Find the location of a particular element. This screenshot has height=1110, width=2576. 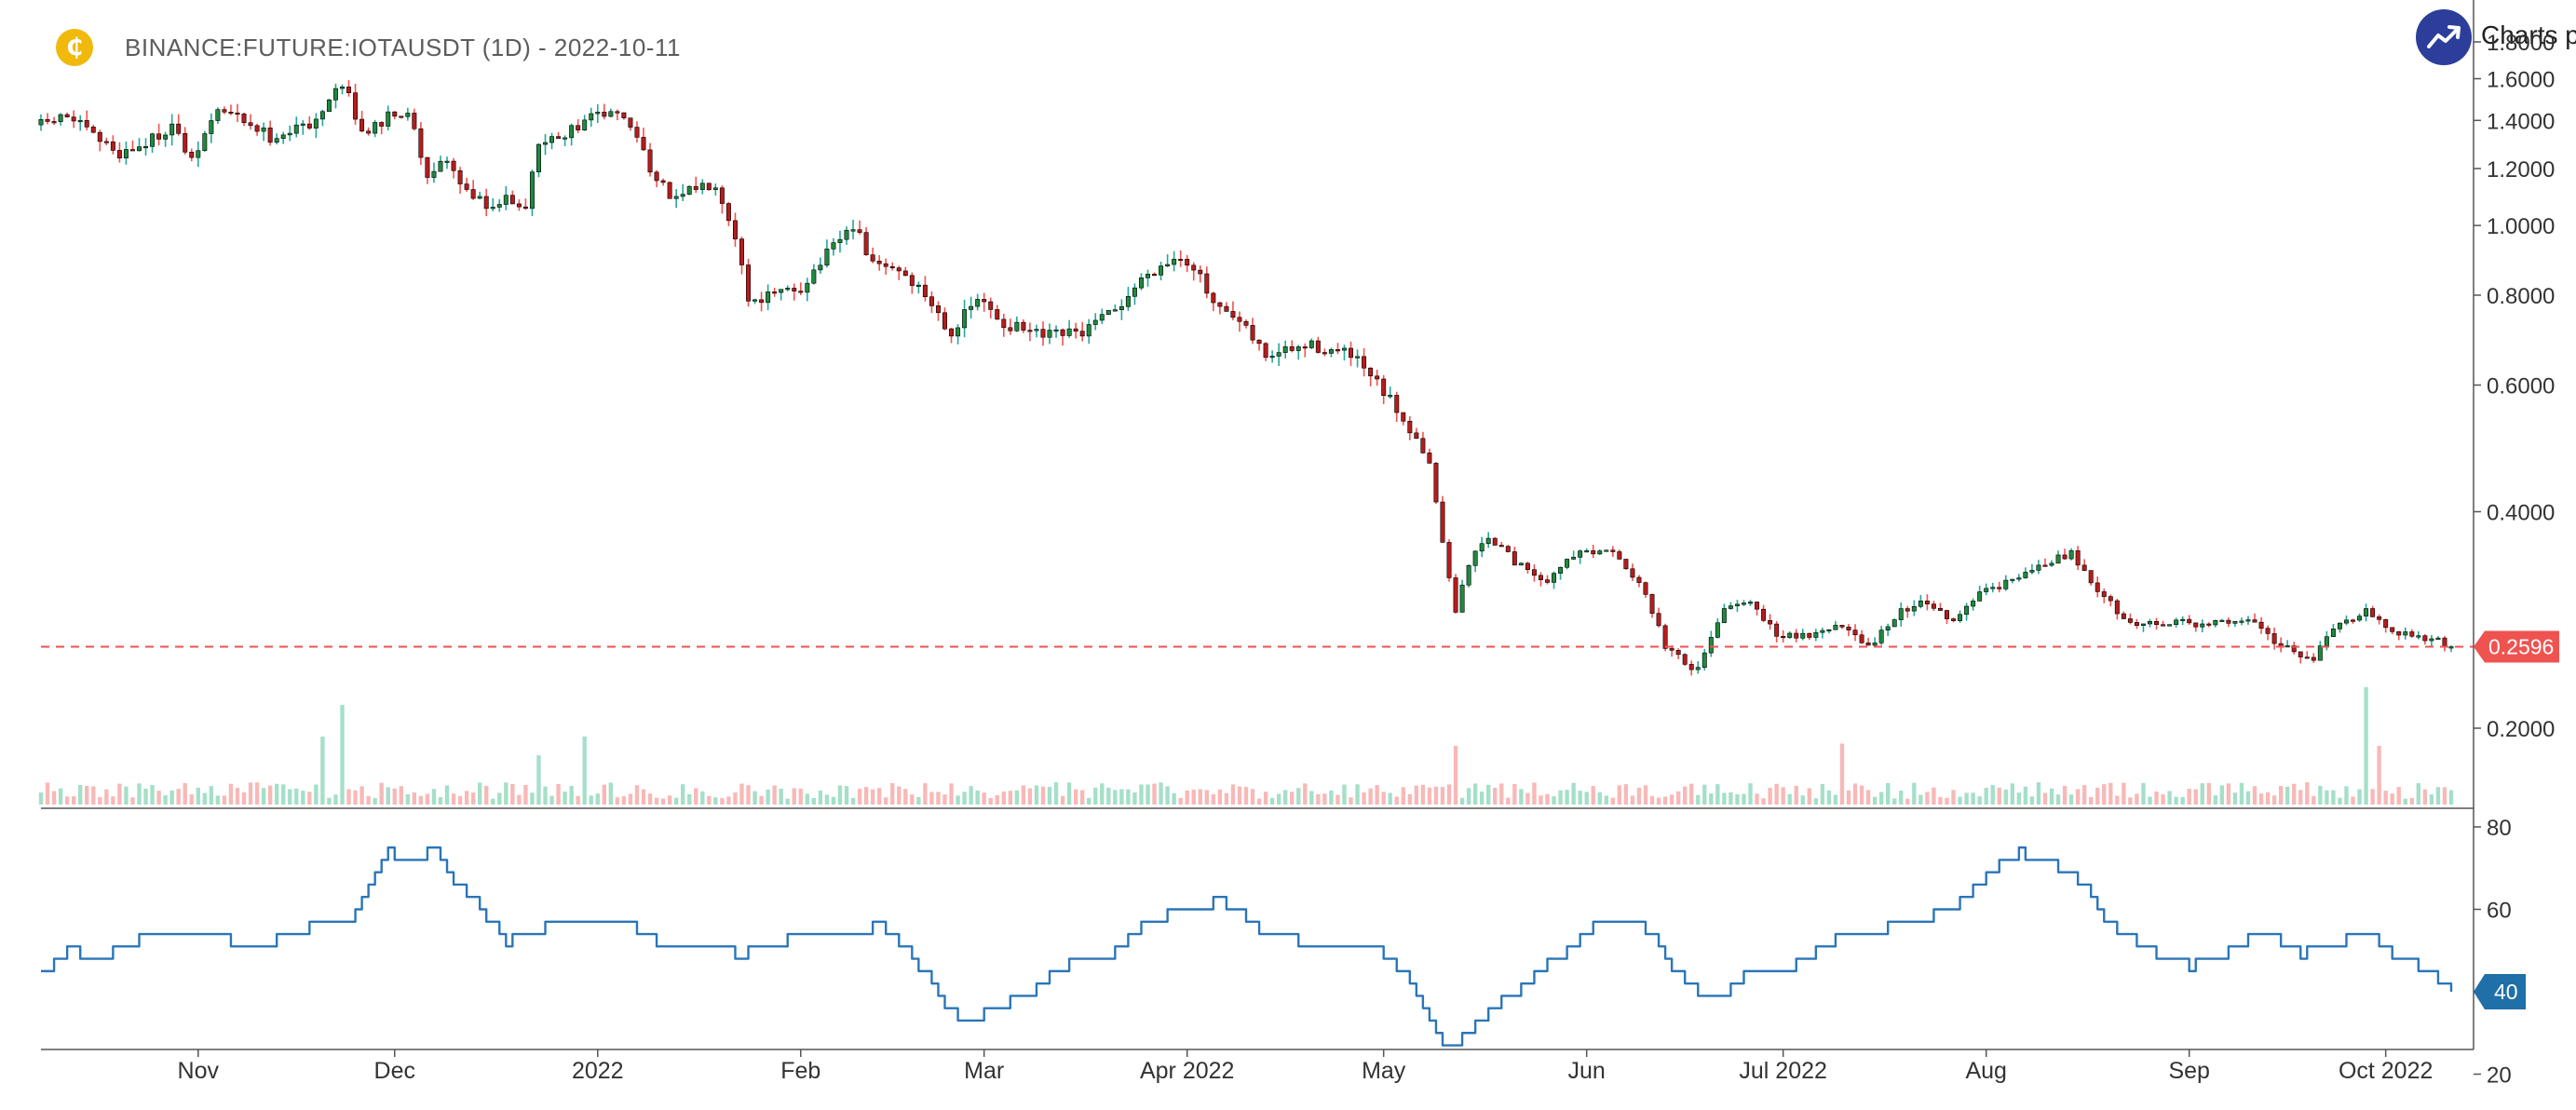

y-tick-label: 1.8000 is located at coordinates (2521, 43).